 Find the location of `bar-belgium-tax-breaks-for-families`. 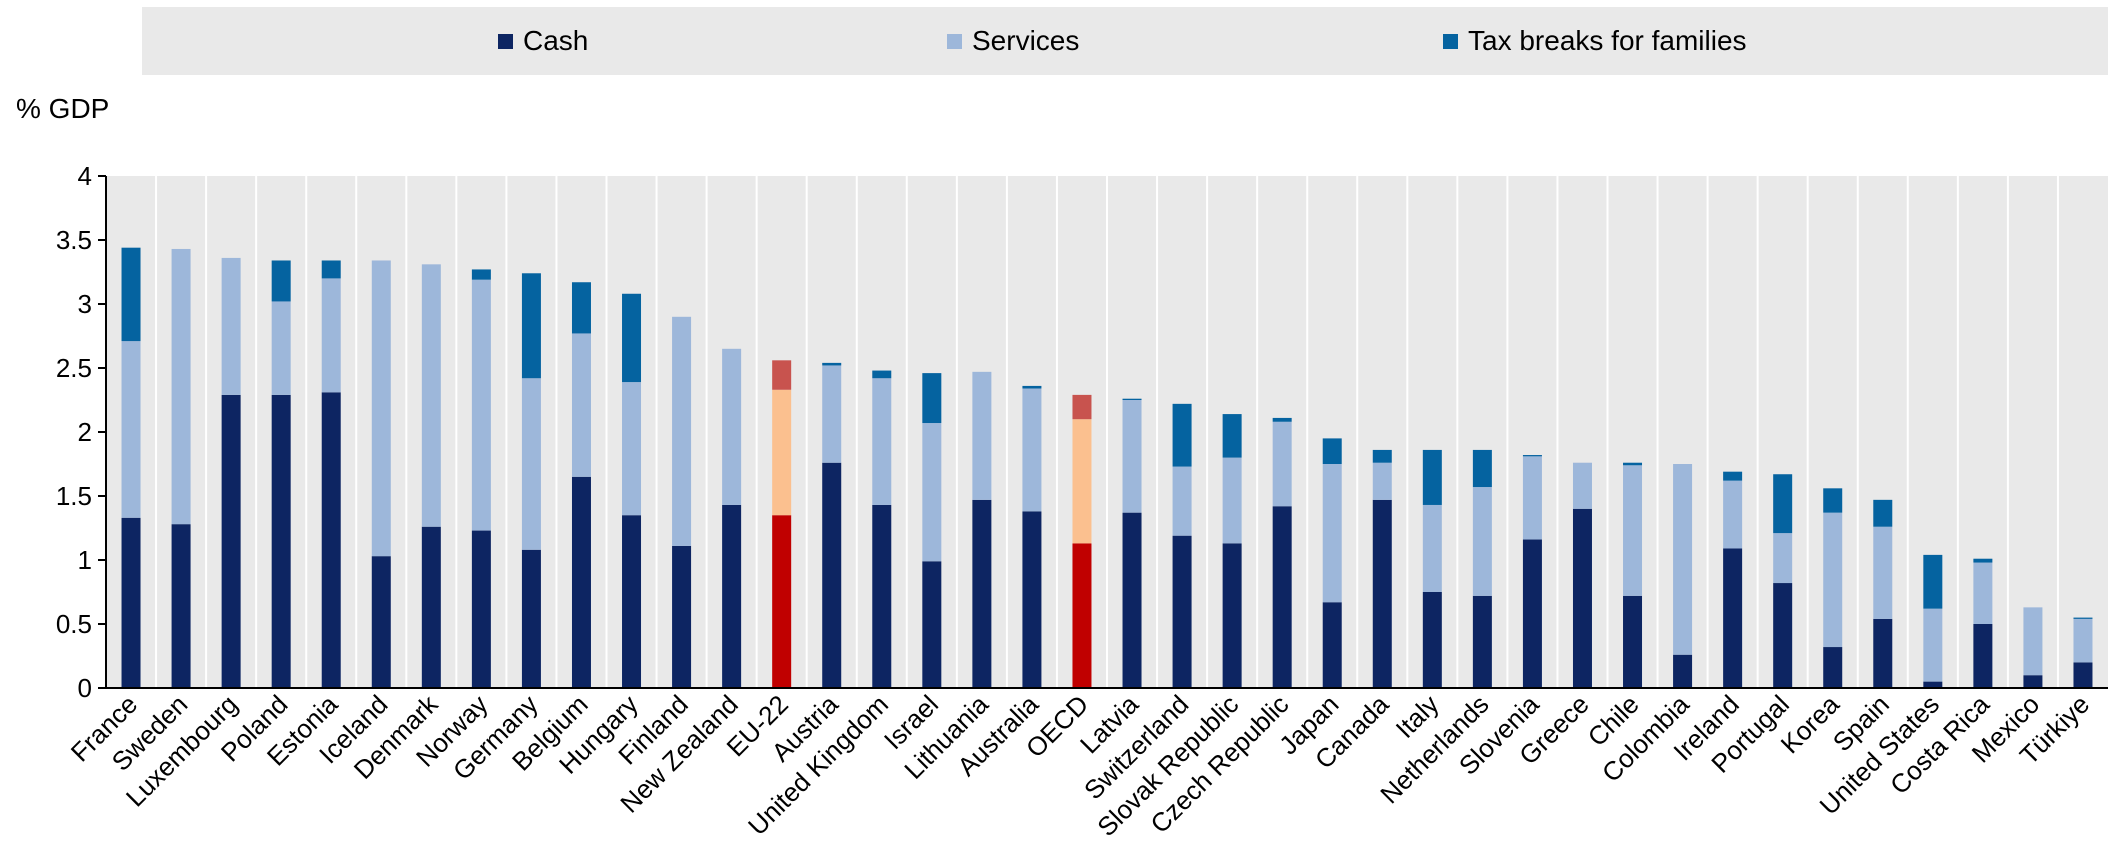

bar-belgium-tax-breaks-for-families is located at coordinates (581, 308).